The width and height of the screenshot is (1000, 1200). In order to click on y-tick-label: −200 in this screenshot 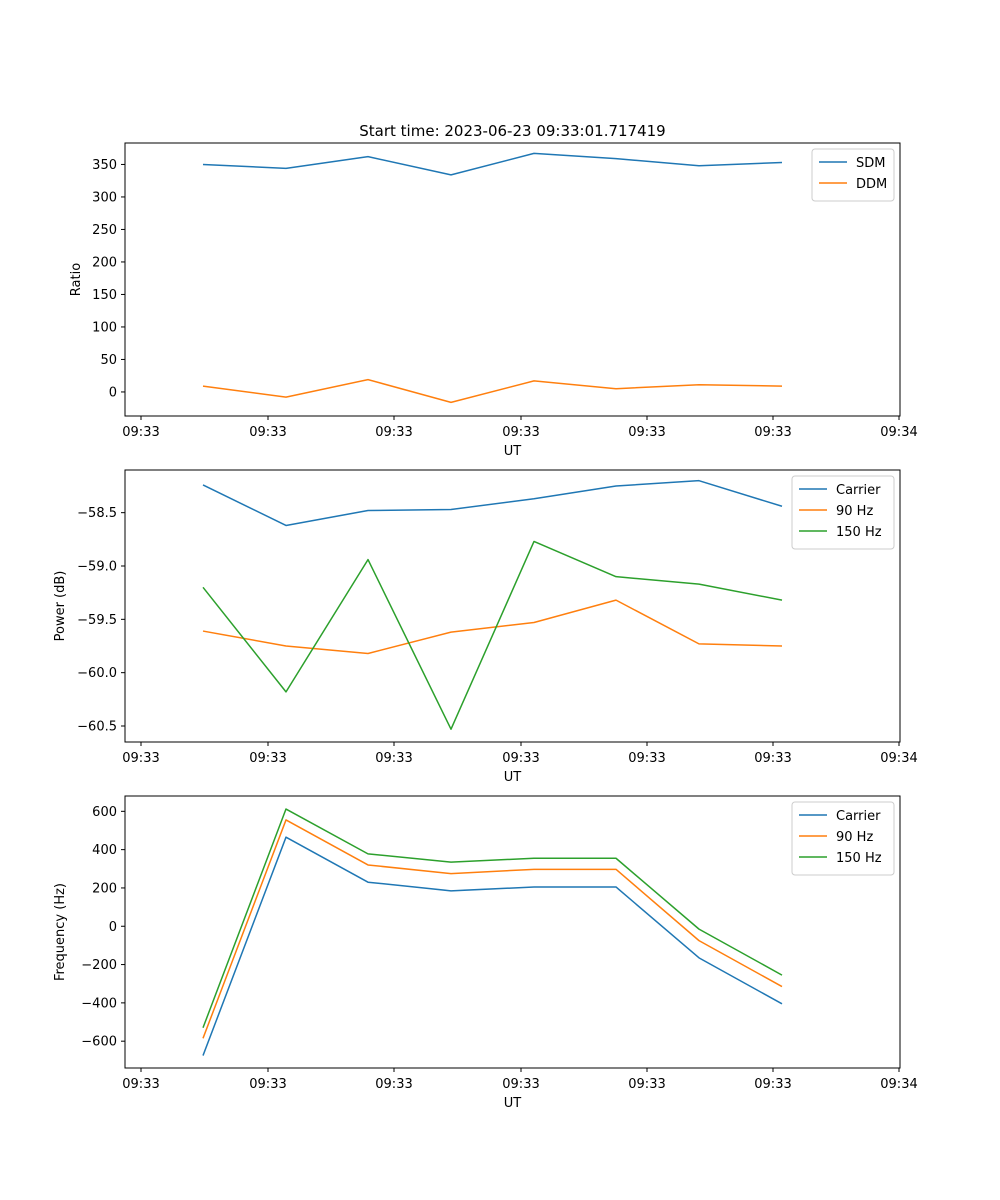, I will do `click(99, 965)`.